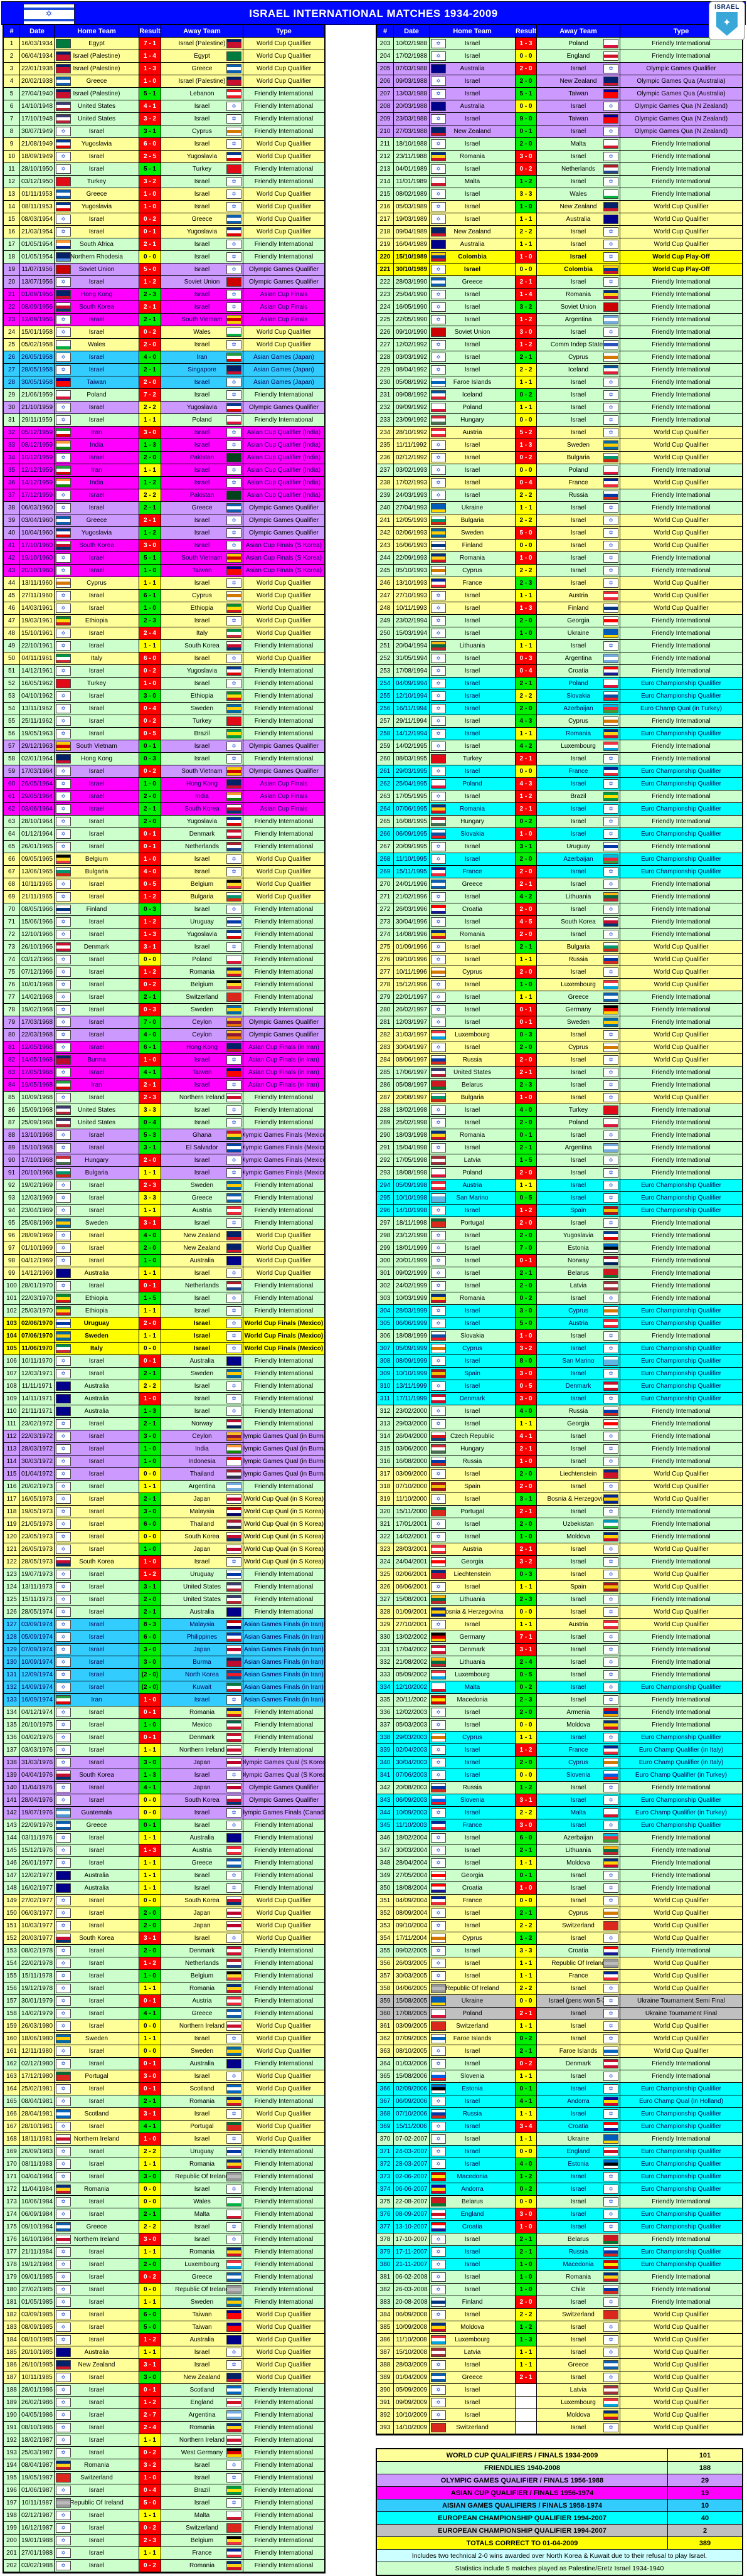 Image resolution: width=747 pixels, height=2576 pixels. Describe the element at coordinates (438, 646) in the screenshot. I see `flag-icon-lithuania` at that location.